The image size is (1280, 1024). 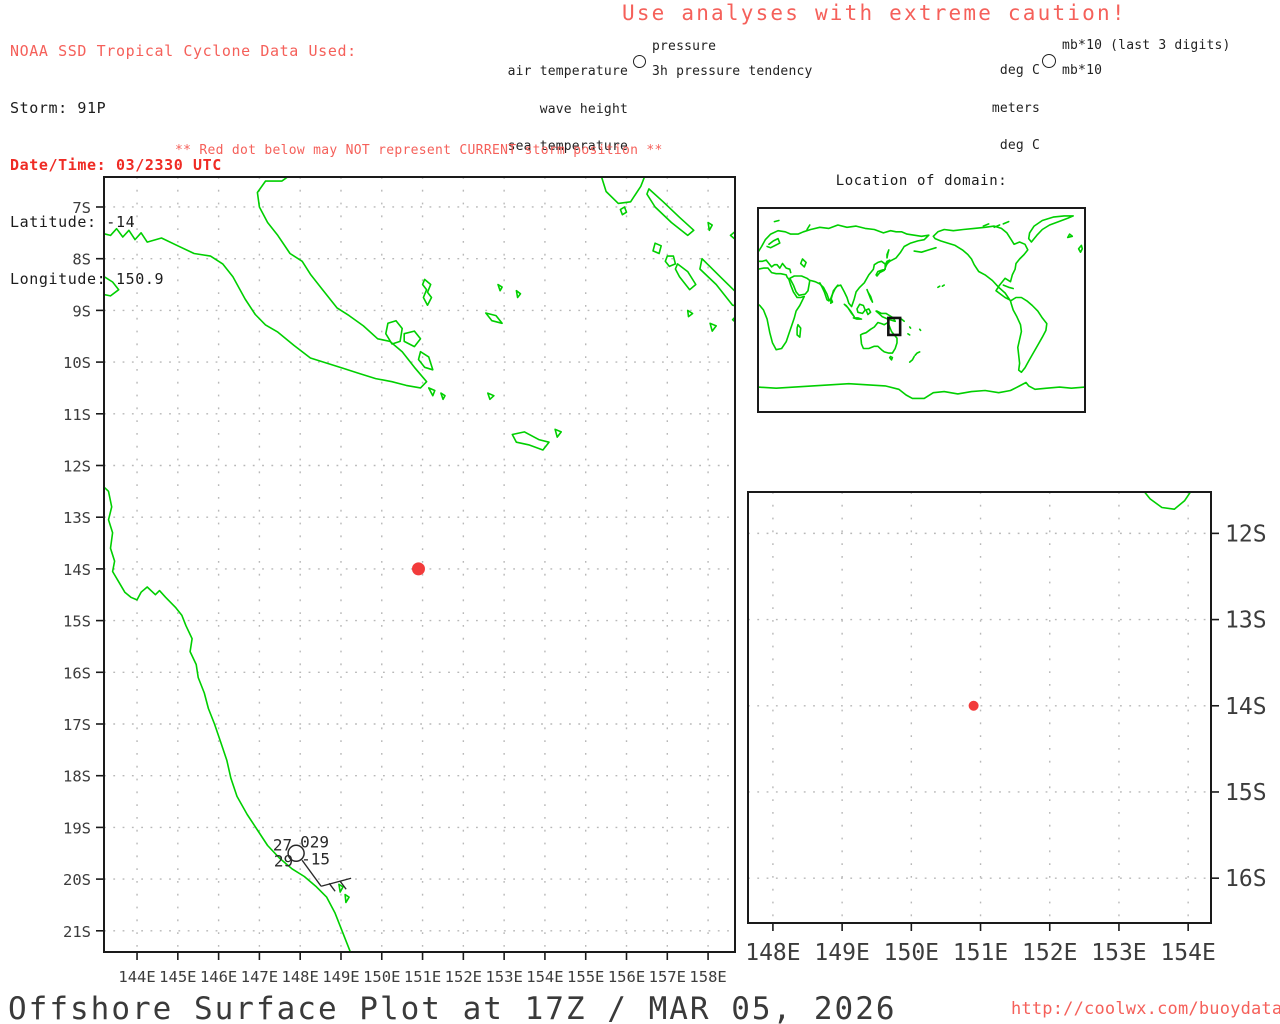 What do you see at coordinates (1019, 145) in the screenshot?
I see `units-degc-bottom: deg C` at bounding box center [1019, 145].